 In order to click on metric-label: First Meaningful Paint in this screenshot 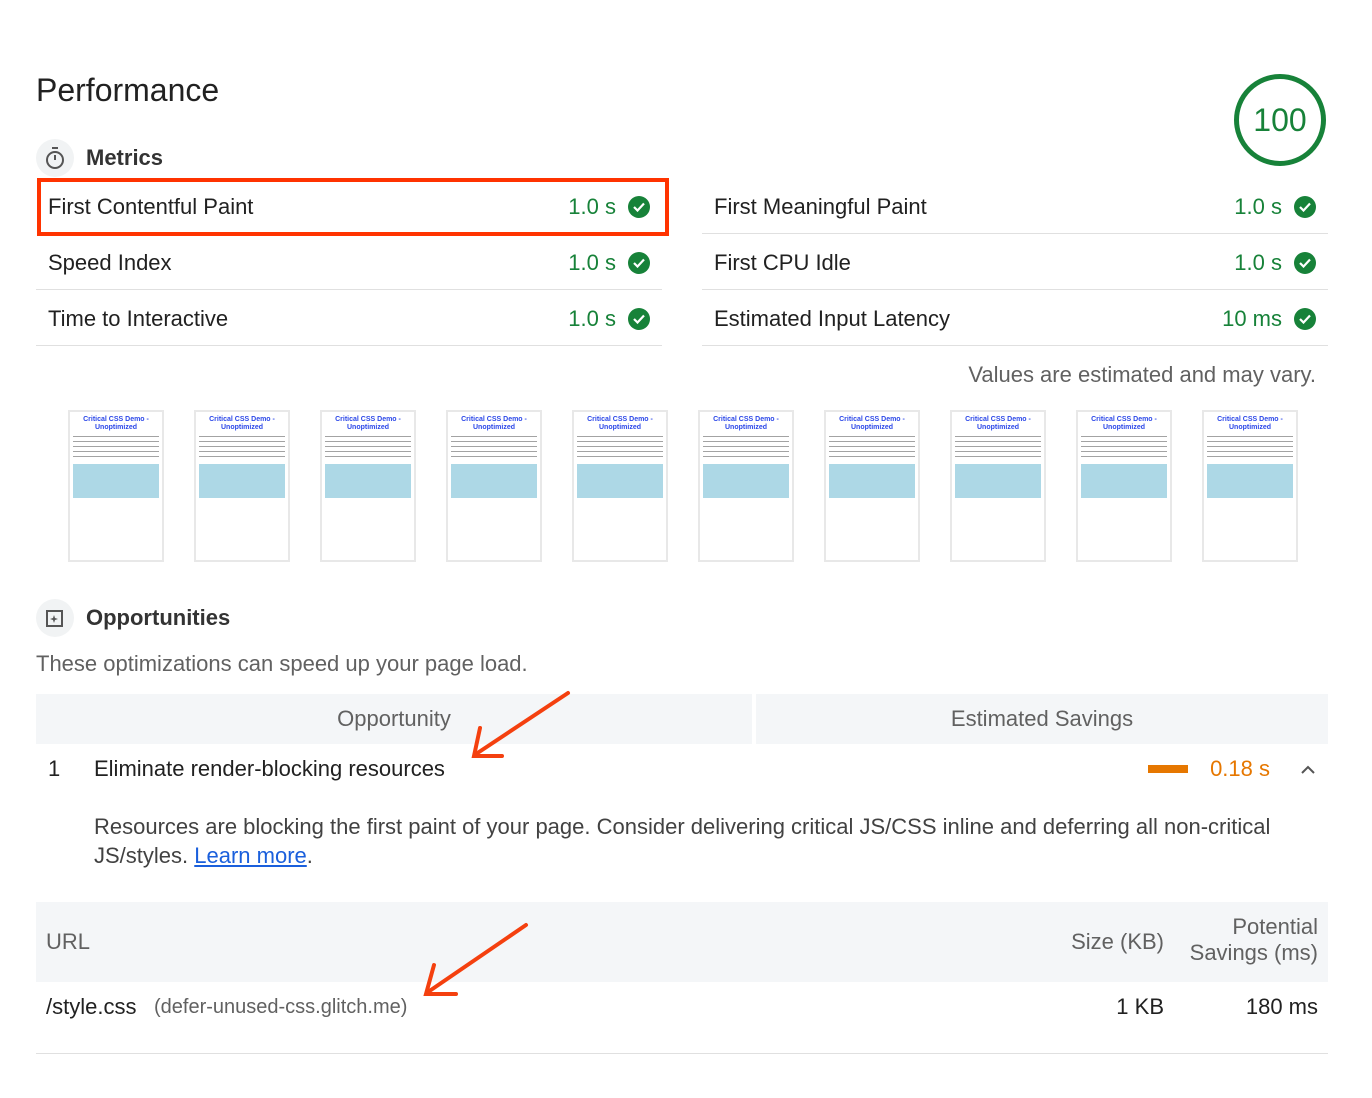, I will do `click(820, 206)`.